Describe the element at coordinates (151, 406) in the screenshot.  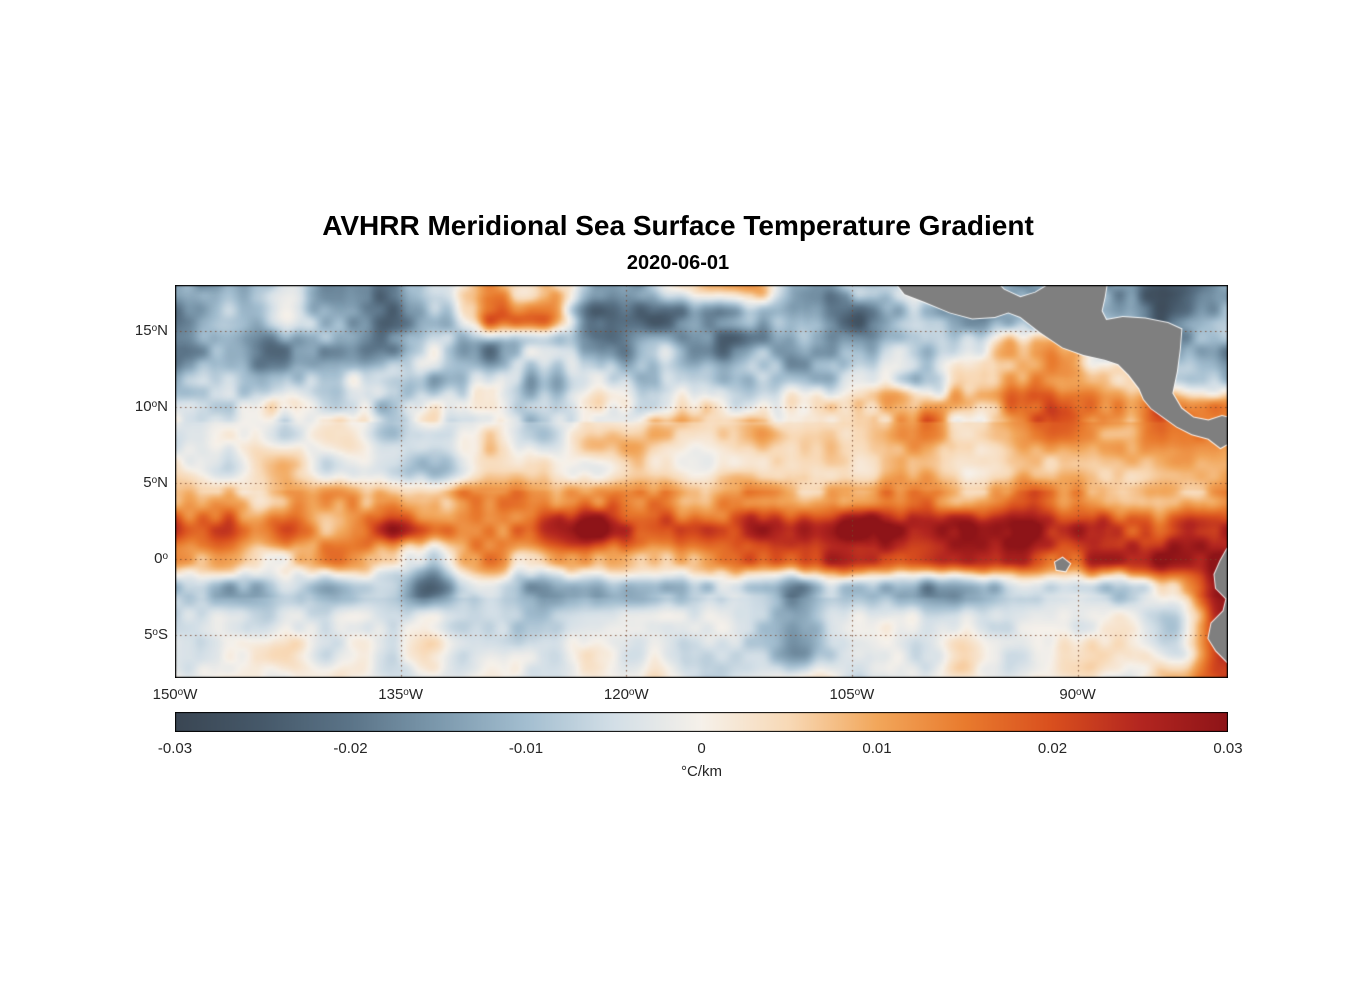
I see `y-tick-label: 10oN` at that location.